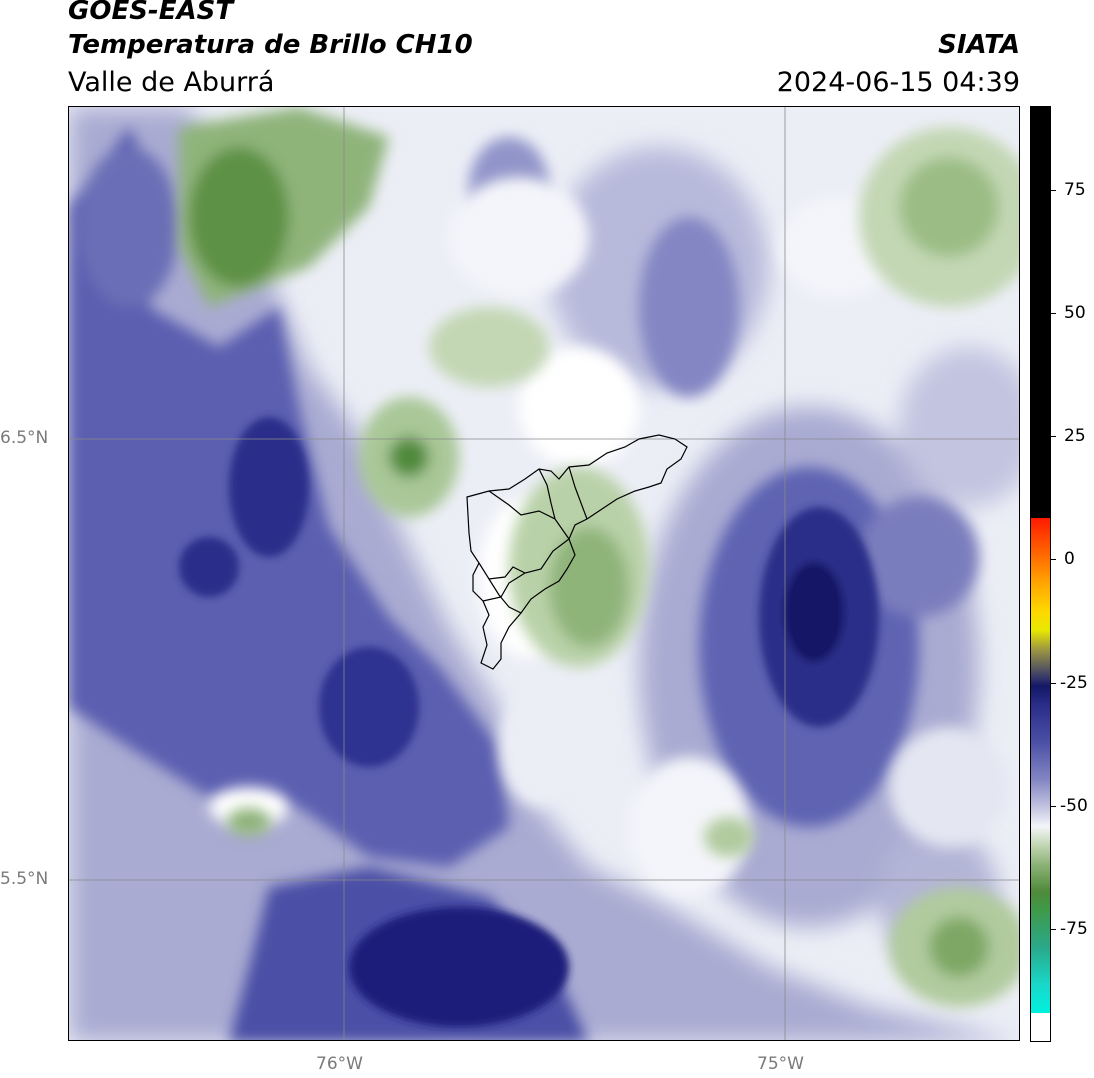 Image resolution: width=1094 pixels, height=1078 pixels. What do you see at coordinates (270, 45) in the screenshot?
I see `product-title: Temperatura de Brillo CH10` at bounding box center [270, 45].